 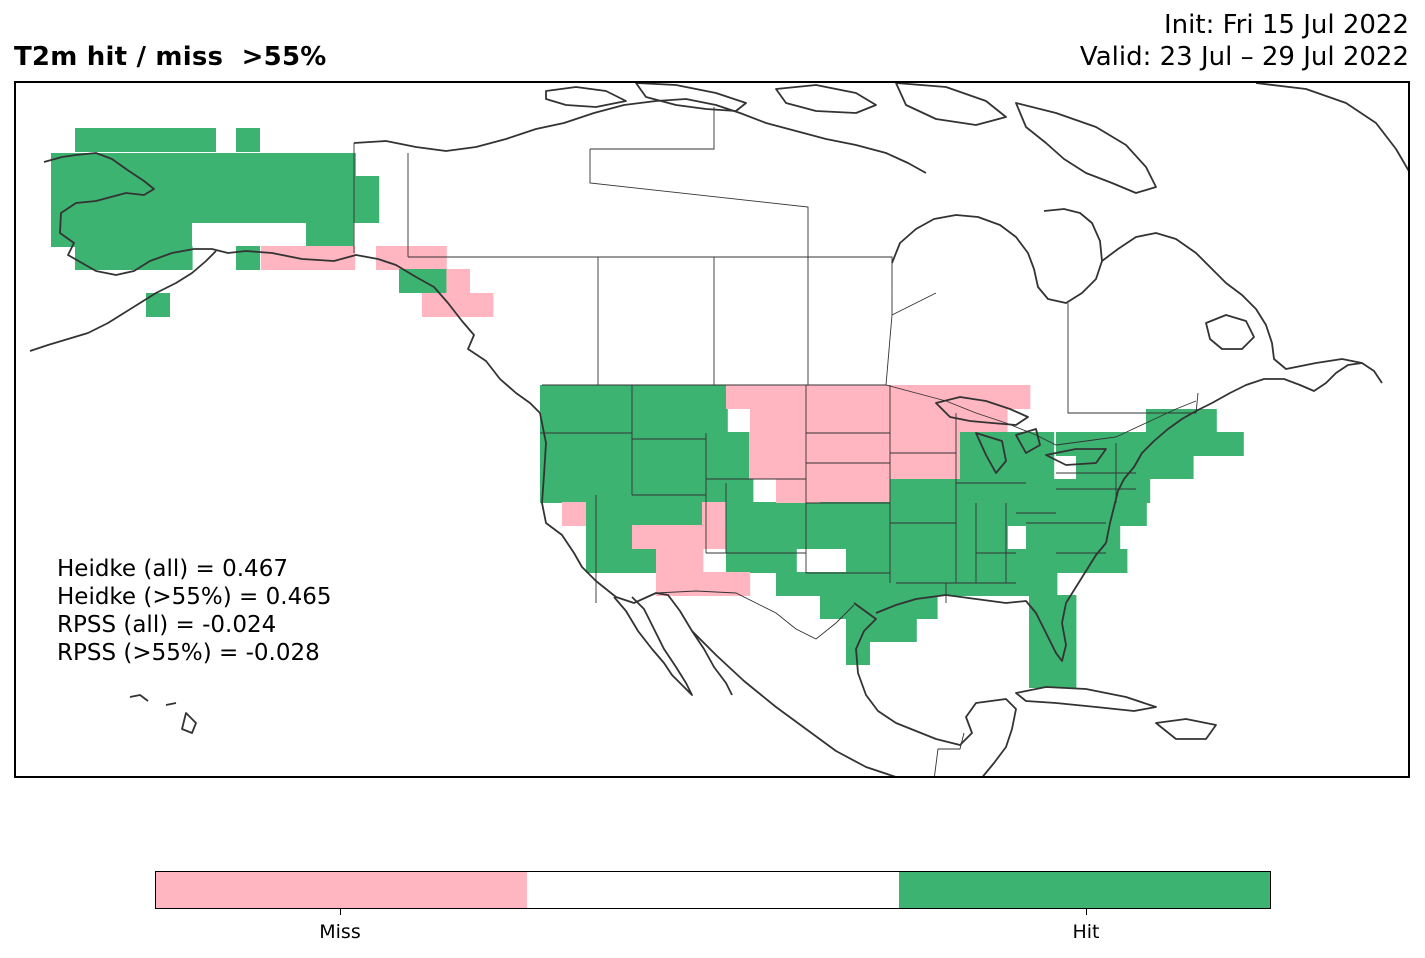 I want to click on coastline-arctic, so click(x=640, y=136).